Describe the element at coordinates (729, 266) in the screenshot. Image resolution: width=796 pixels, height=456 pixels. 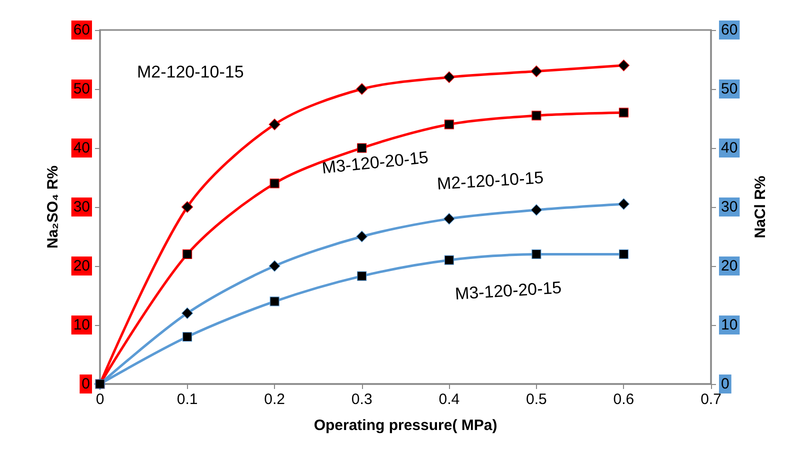
I see `y2-tick-label: 20` at that location.